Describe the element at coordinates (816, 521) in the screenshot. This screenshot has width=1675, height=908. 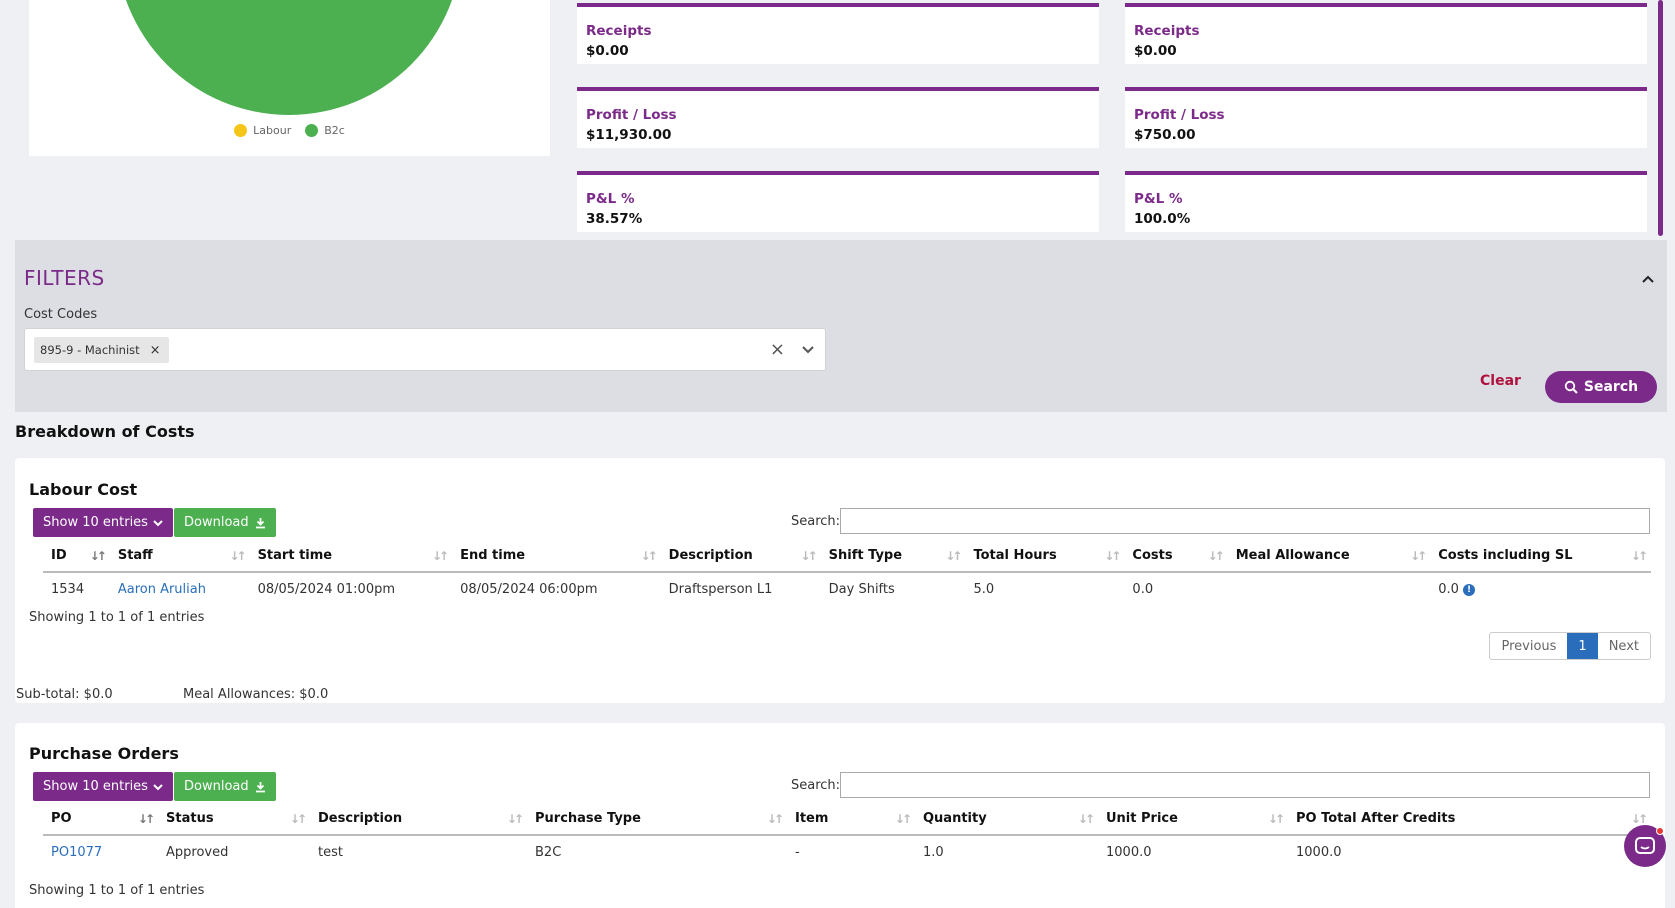
I see `table-search-label: Search:` at that location.